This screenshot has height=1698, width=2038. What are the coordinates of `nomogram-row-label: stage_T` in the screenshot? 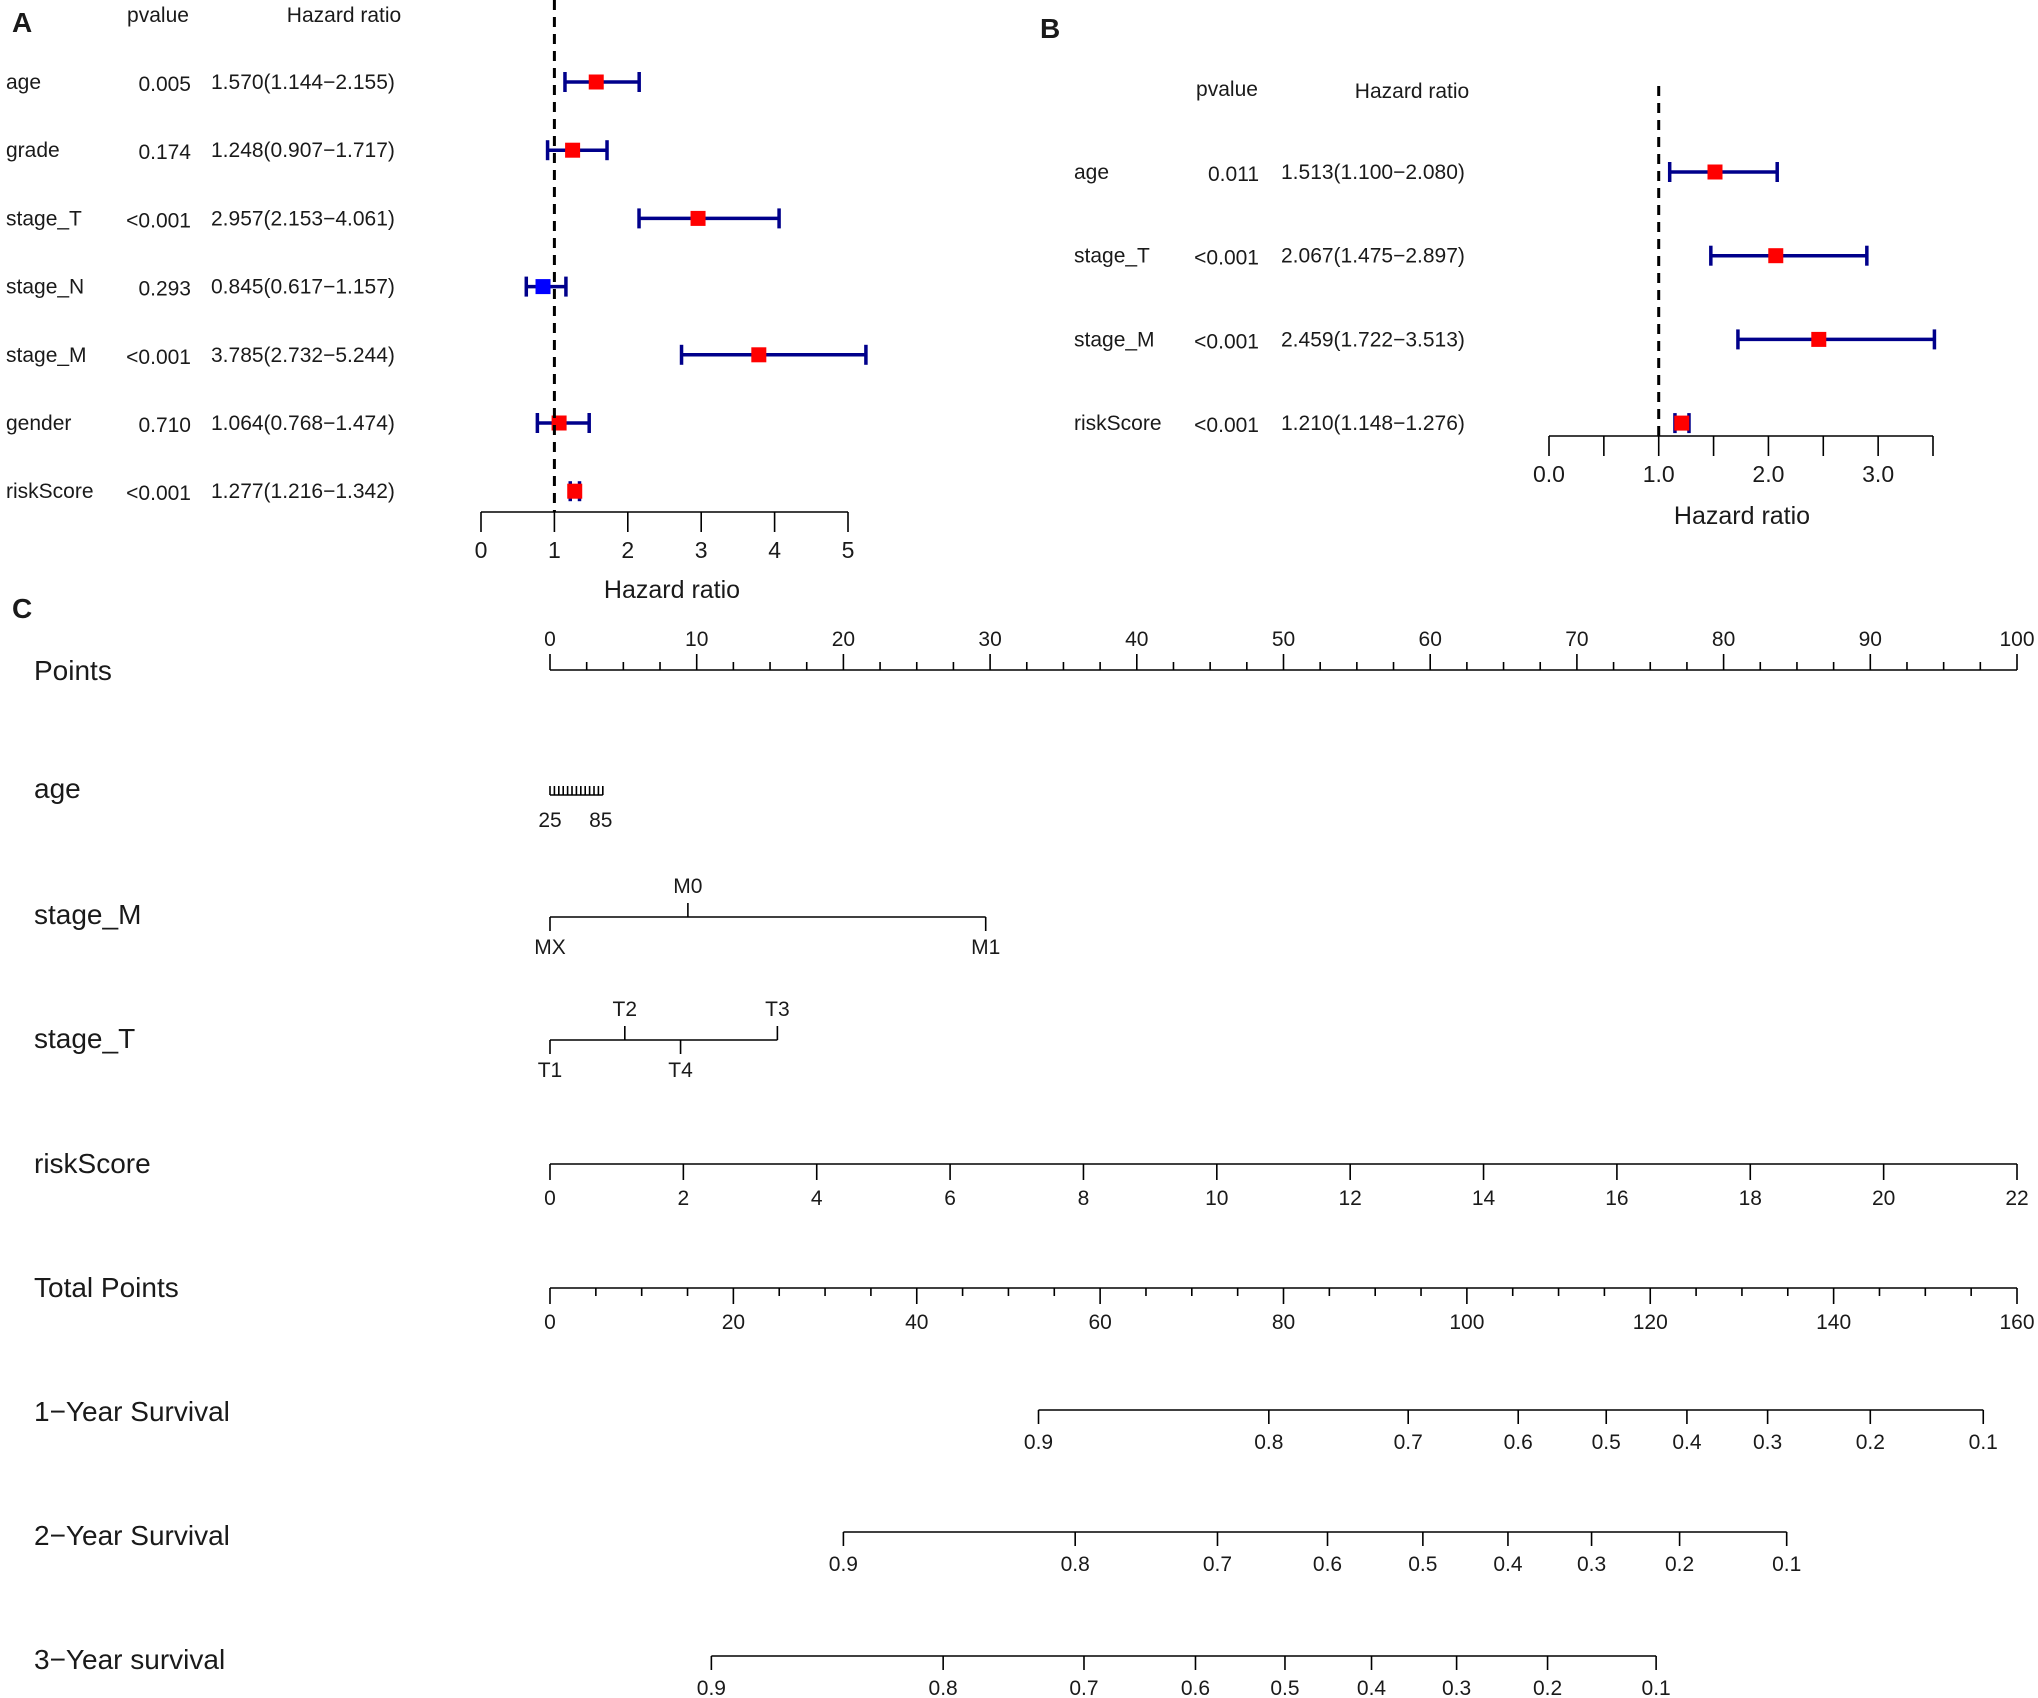 It's located at (84, 1038).